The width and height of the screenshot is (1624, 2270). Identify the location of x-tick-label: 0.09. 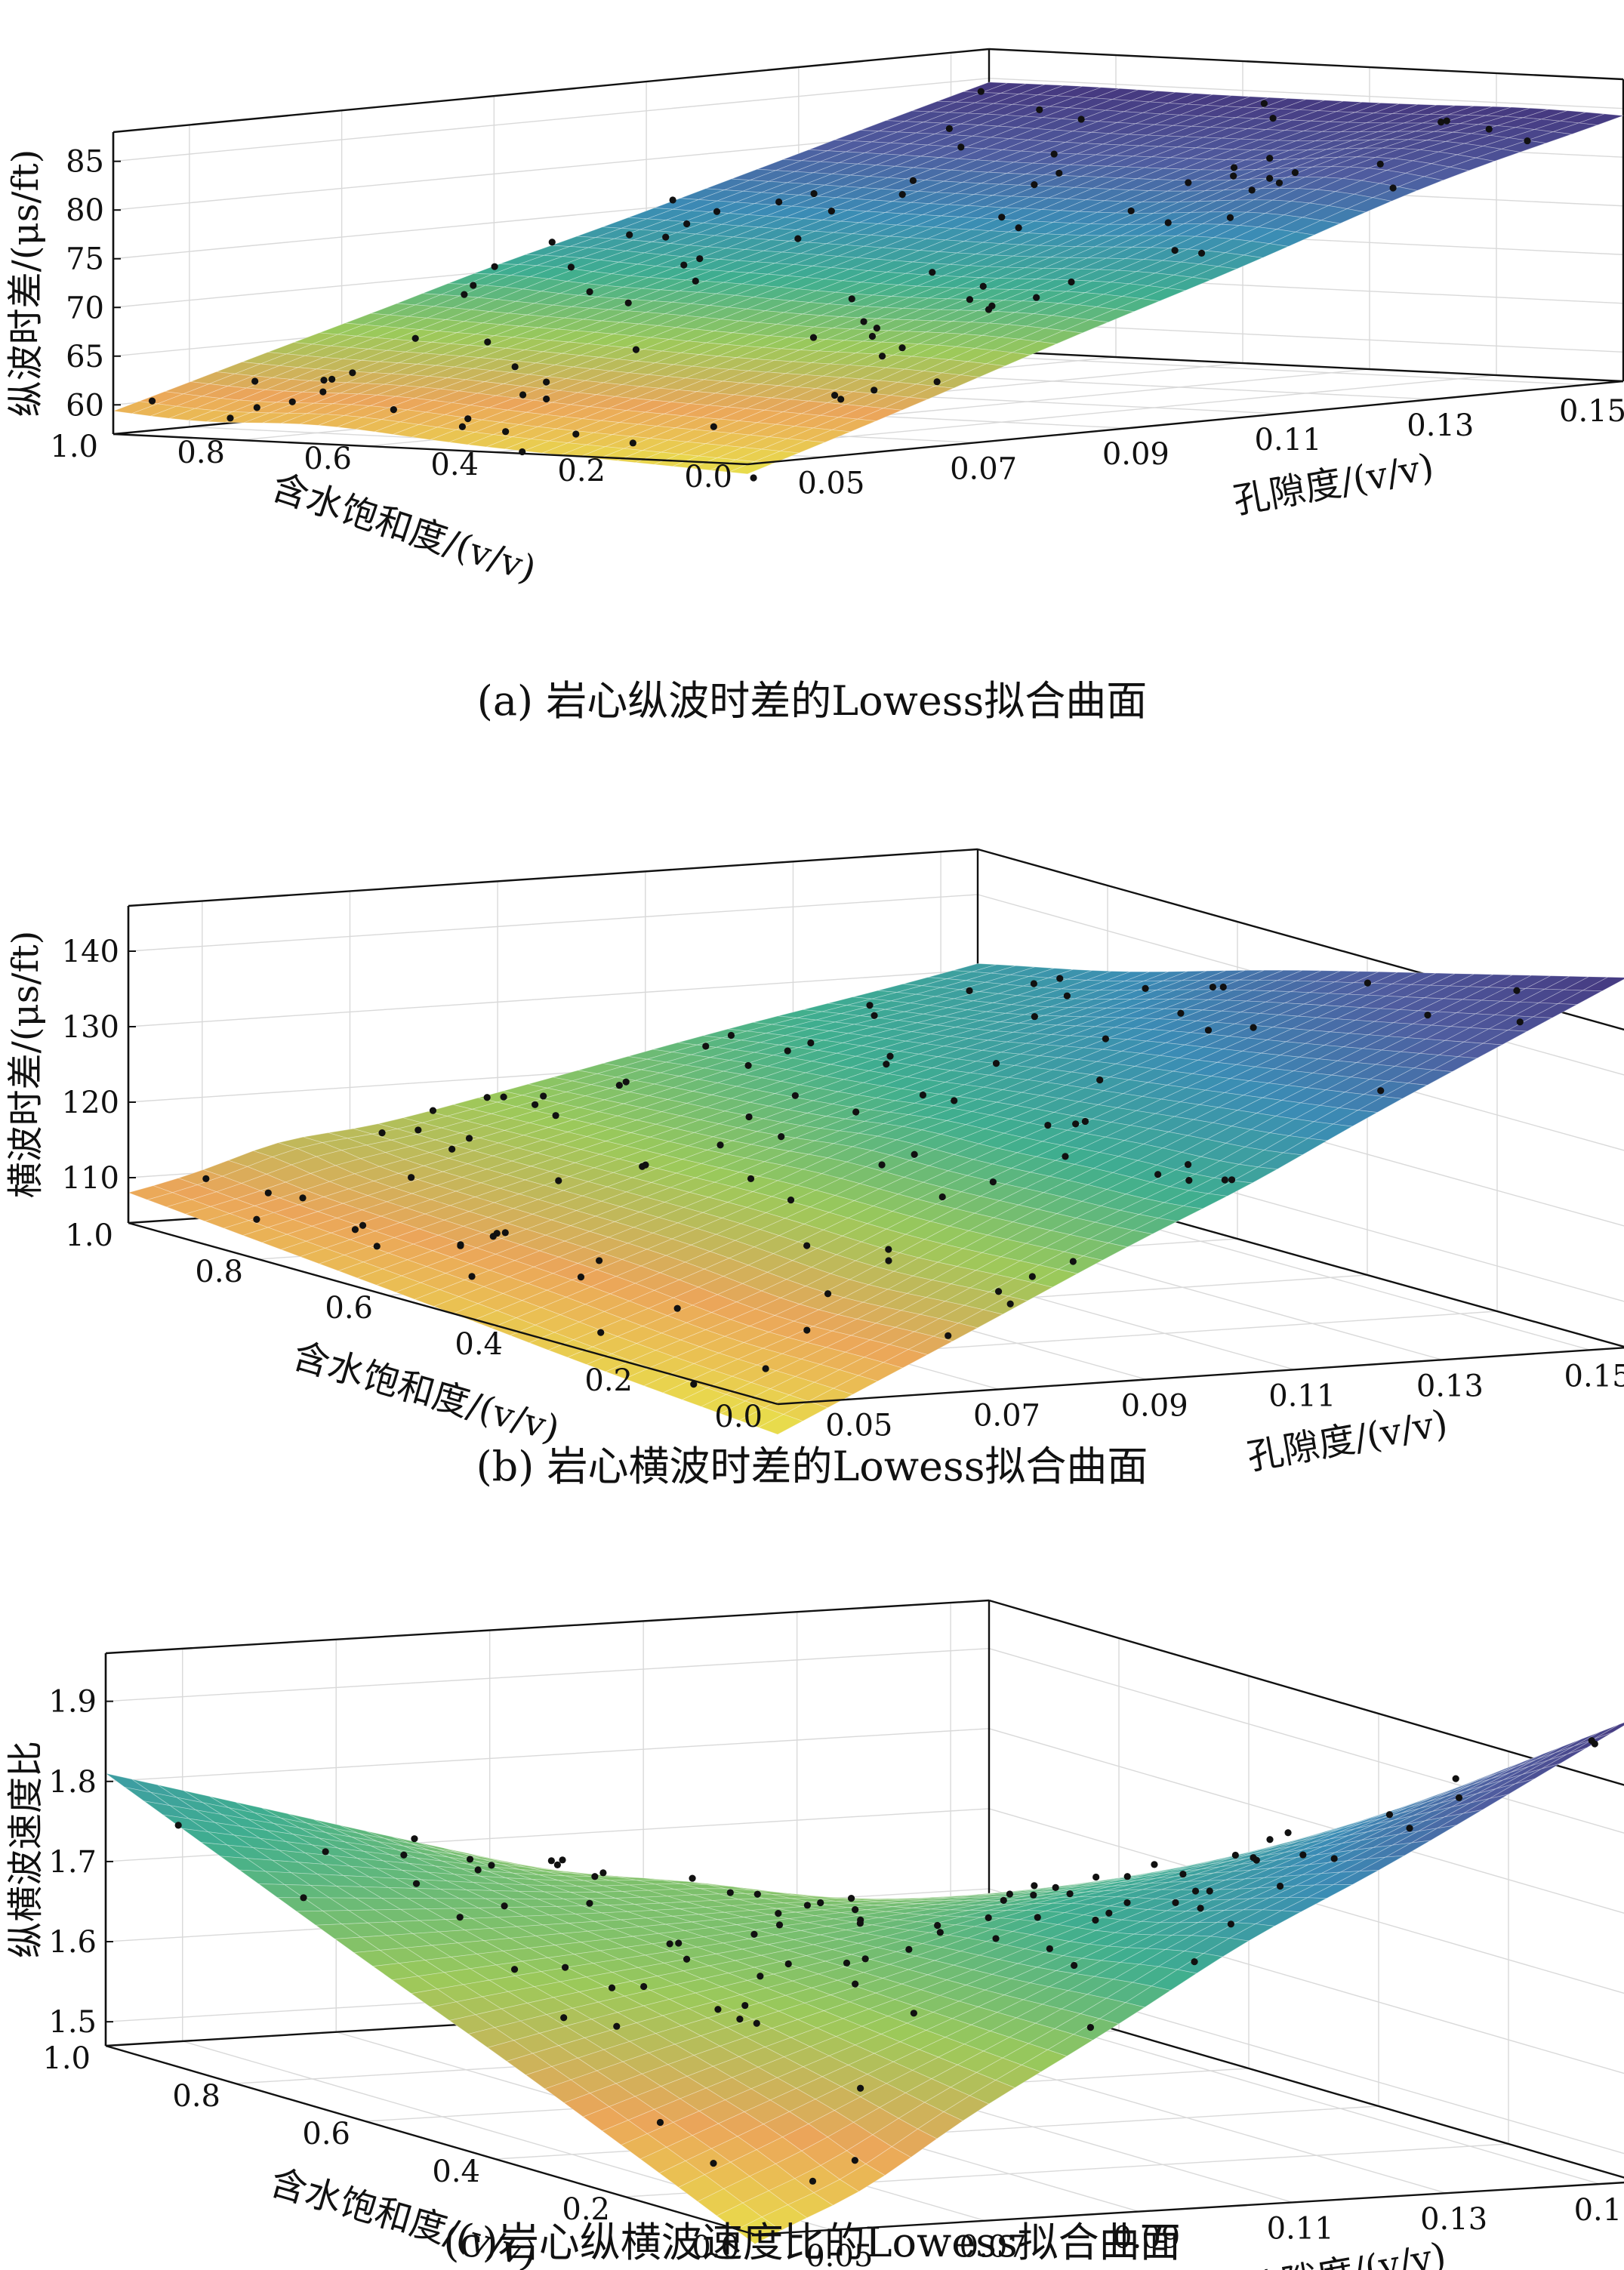
(1136, 455).